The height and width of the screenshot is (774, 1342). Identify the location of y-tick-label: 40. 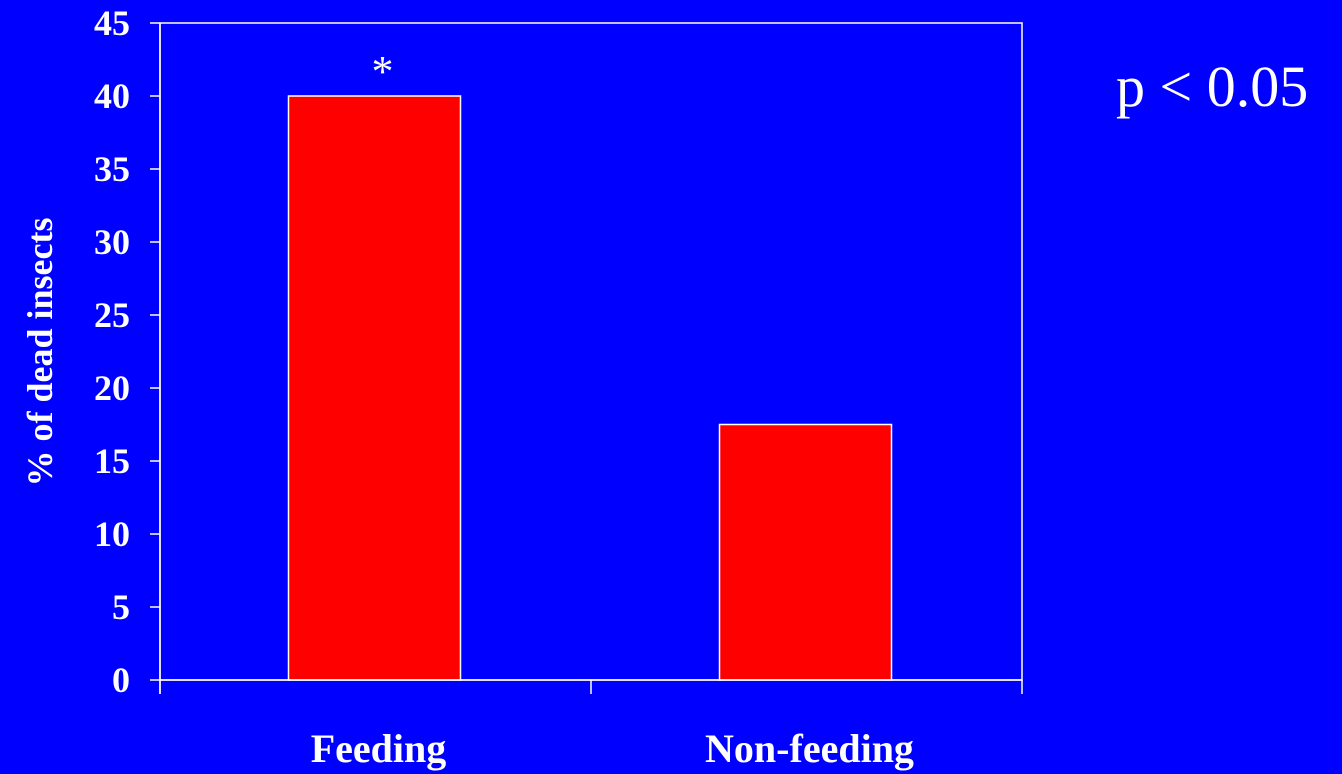
(112, 96).